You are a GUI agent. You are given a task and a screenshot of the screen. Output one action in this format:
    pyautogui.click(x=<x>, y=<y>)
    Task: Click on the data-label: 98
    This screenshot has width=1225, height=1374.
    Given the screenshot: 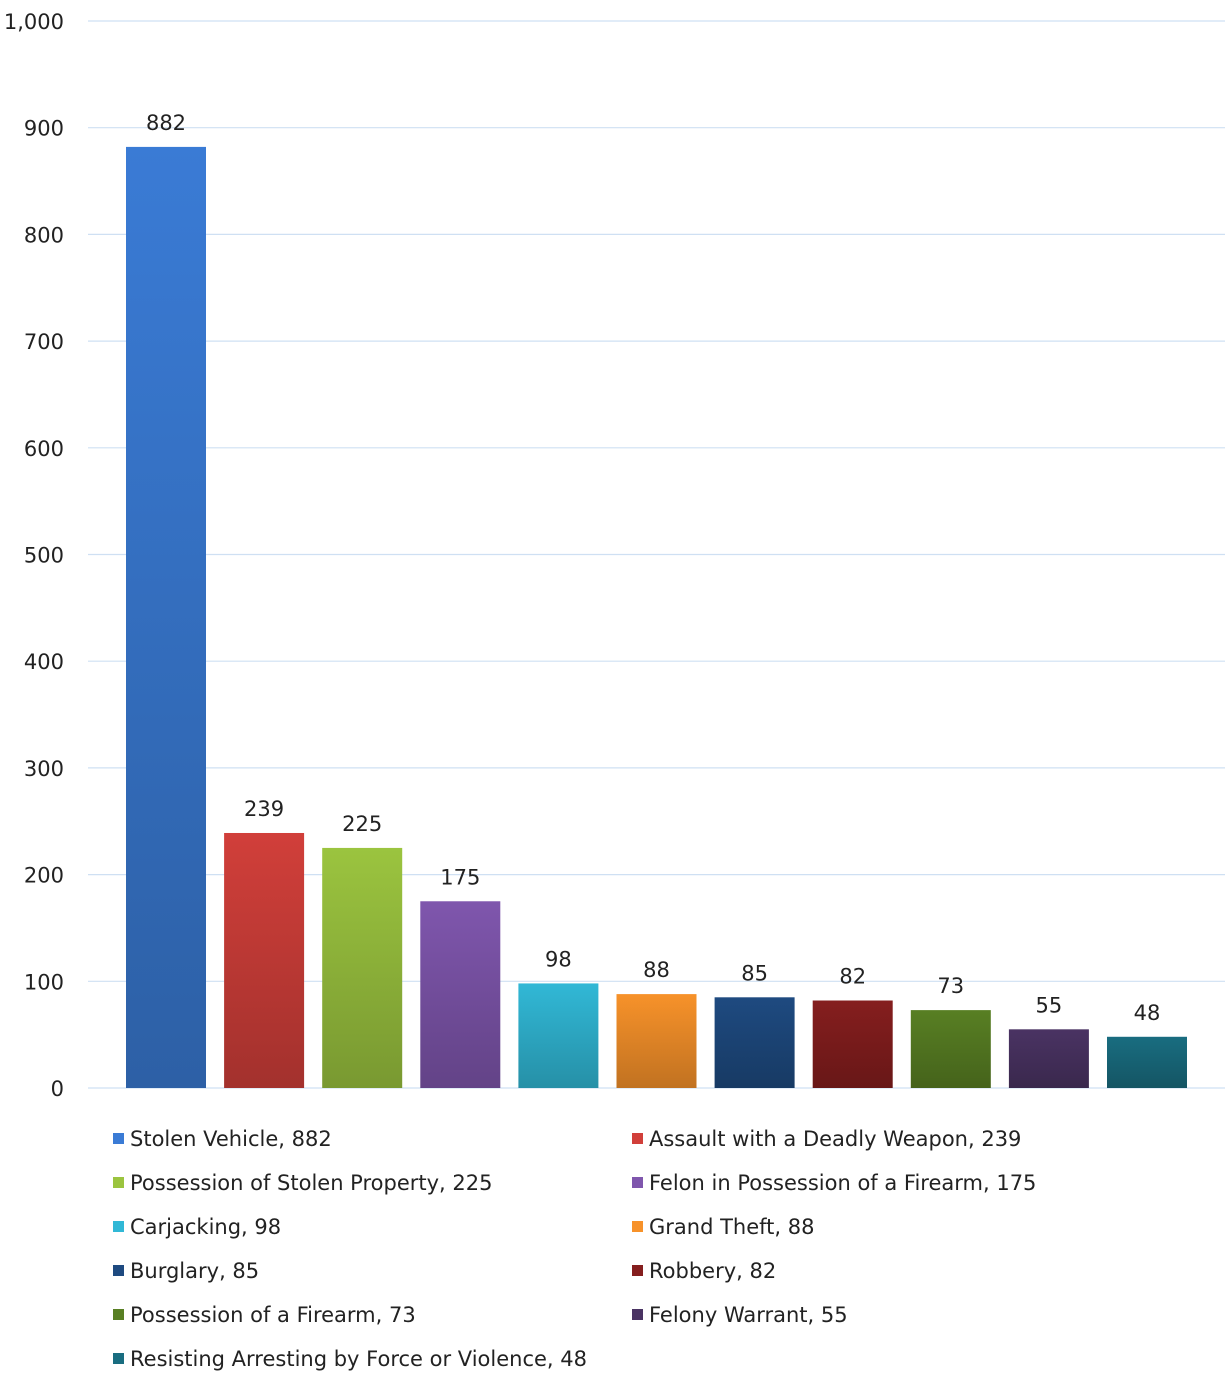 What is the action you would take?
    pyautogui.click(x=558, y=959)
    